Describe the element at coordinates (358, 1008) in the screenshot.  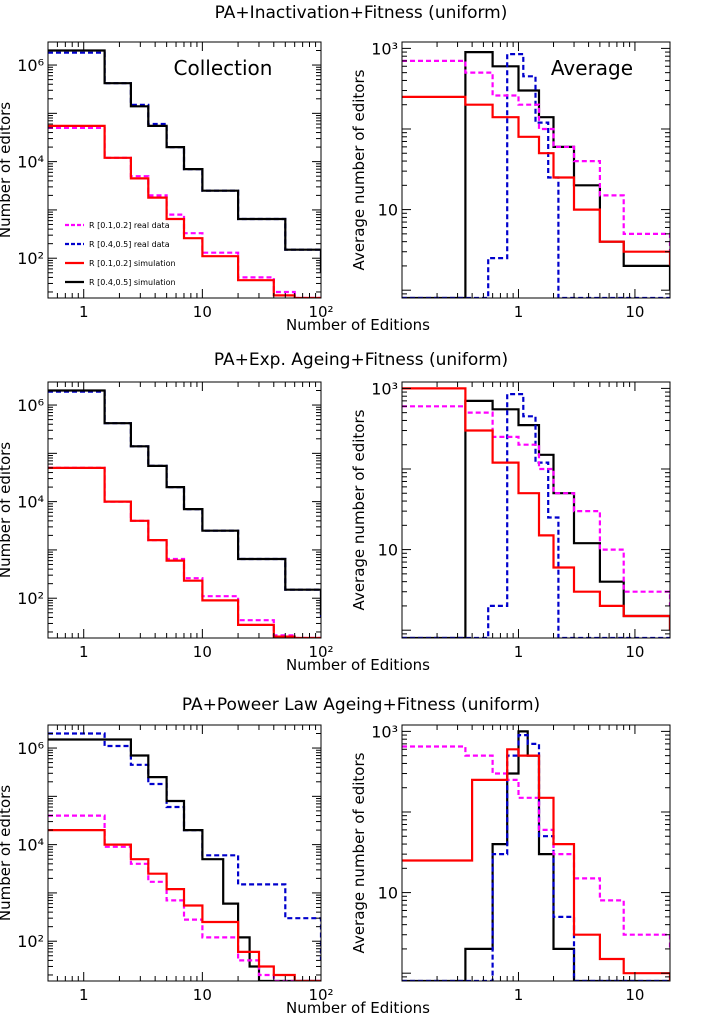
I see `x-axis-label-row-3: Number of Editions` at that location.